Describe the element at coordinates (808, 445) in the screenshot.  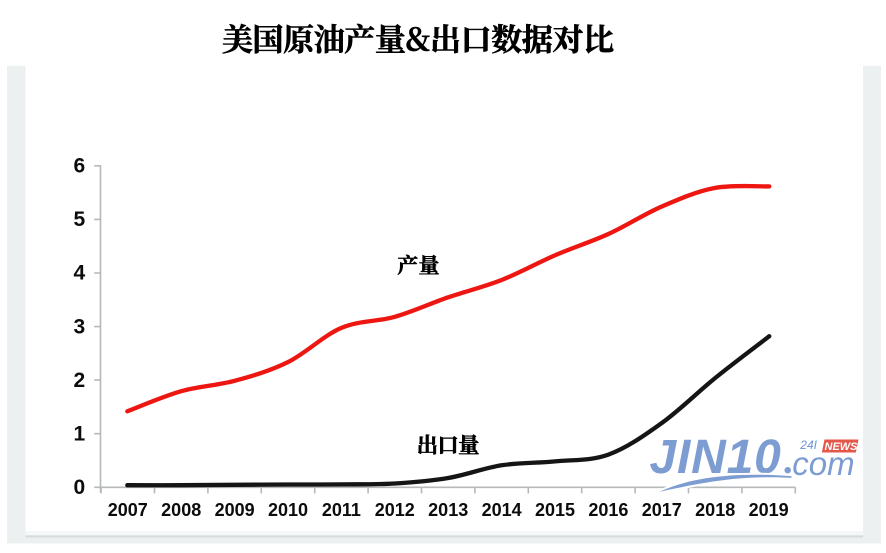
I see `svg-text: 24I` at that location.